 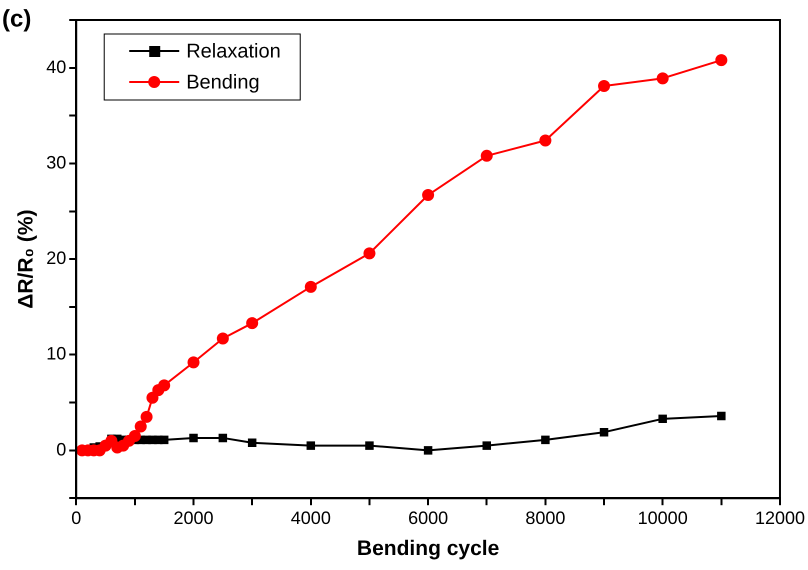 What do you see at coordinates (26, 259) in the screenshot?
I see `y-axis-title: ΔR/R₀ (%)` at bounding box center [26, 259].